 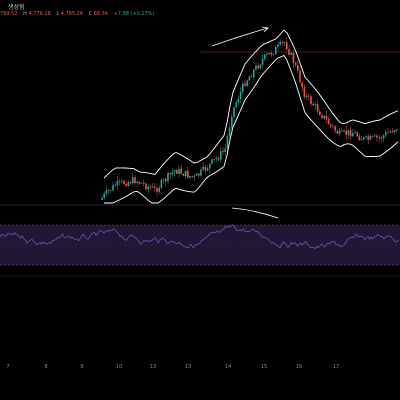 I want to click on change-value: +7.98 (+0.17%), so click(x=134, y=14).